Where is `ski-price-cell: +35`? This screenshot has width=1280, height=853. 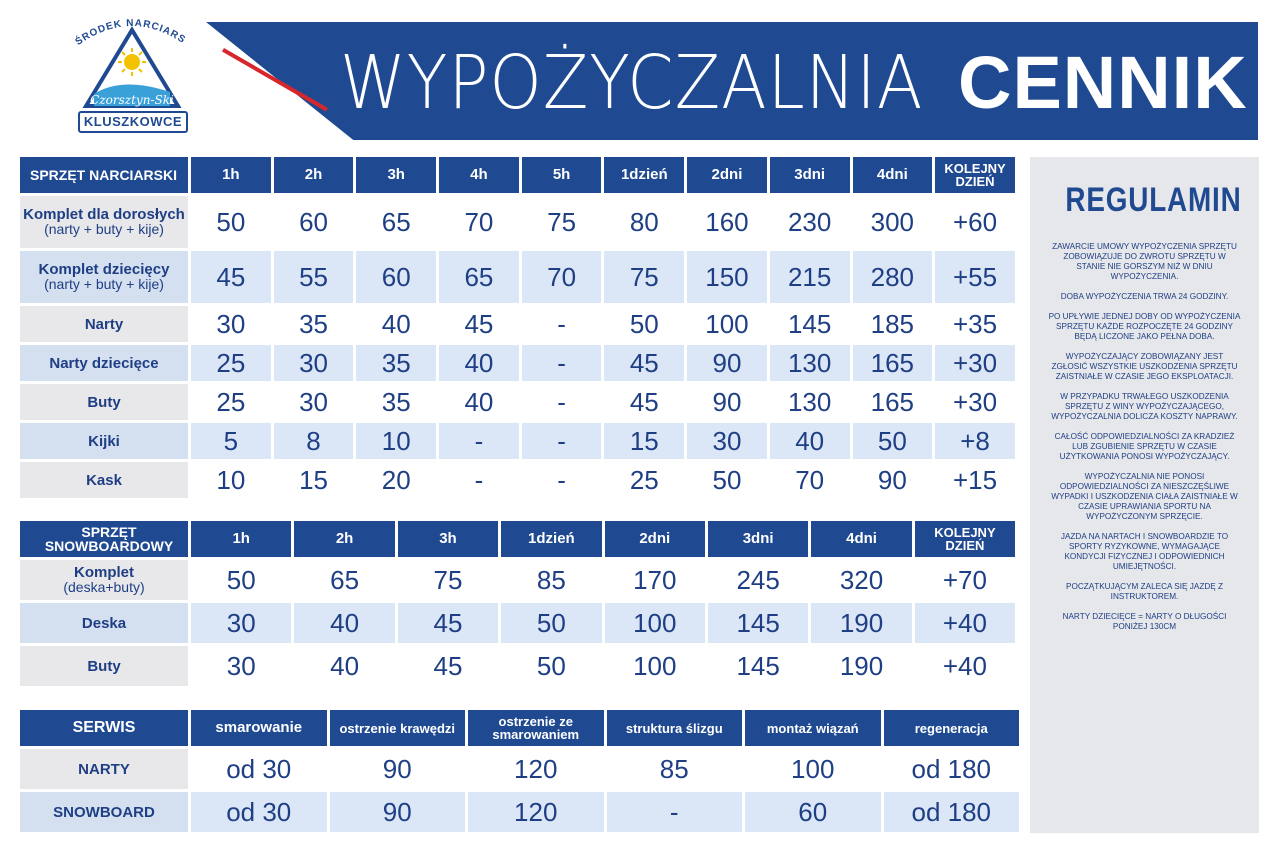 ski-price-cell: +35 is located at coordinates (975, 323).